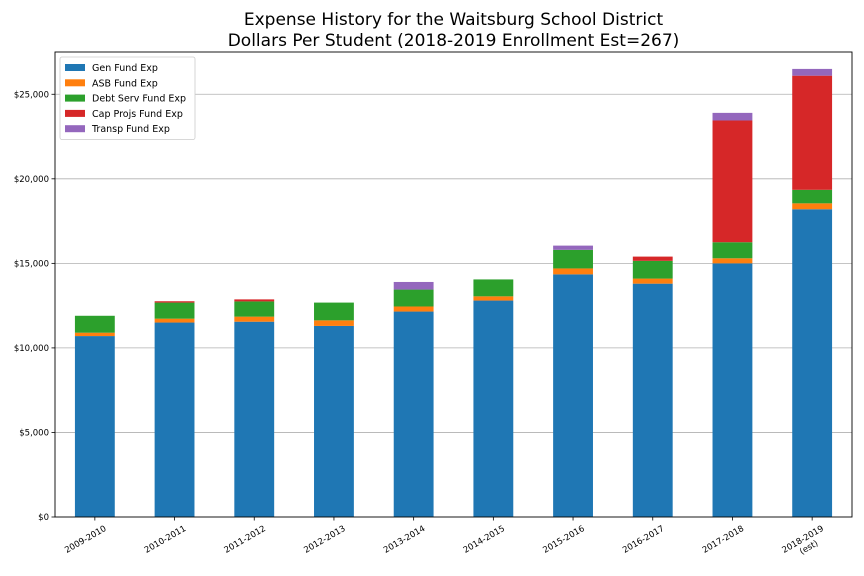 The width and height of the screenshot is (864, 576). I want to click on y-tick-label: $20,000, so click(31, 180).